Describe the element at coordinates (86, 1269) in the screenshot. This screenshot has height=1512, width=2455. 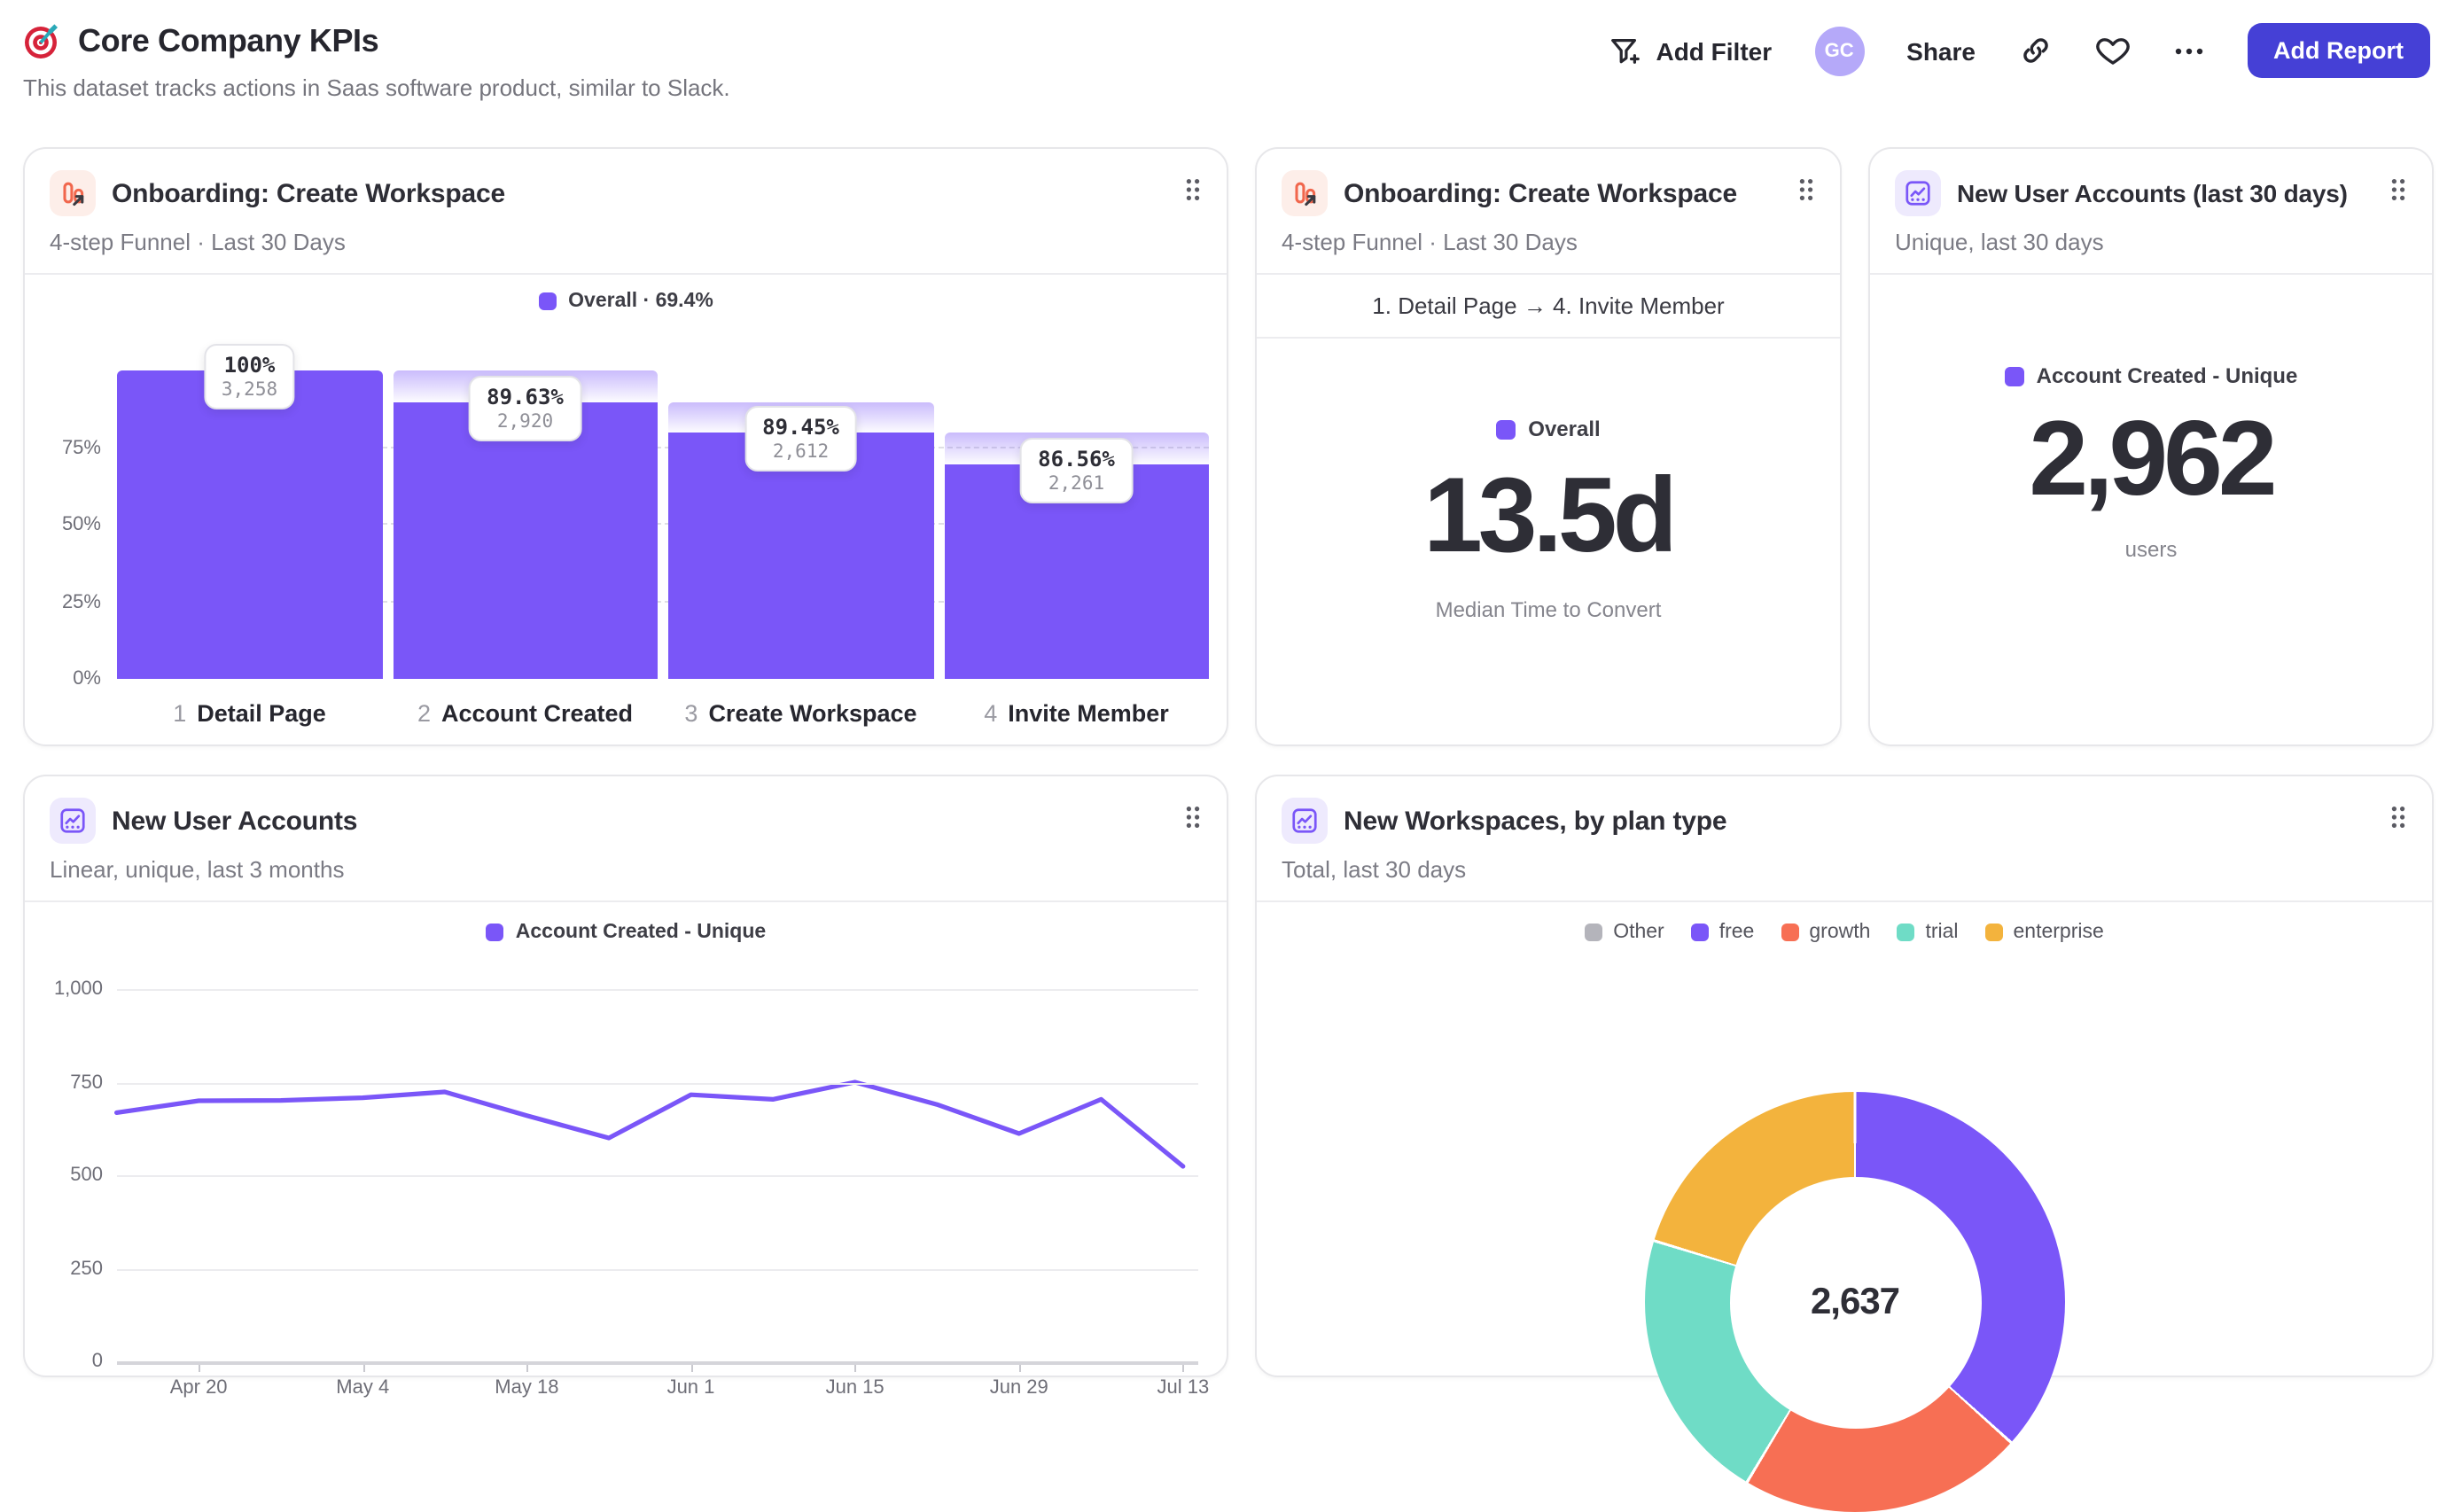
I see `trend-y-tick: 250` at that location.